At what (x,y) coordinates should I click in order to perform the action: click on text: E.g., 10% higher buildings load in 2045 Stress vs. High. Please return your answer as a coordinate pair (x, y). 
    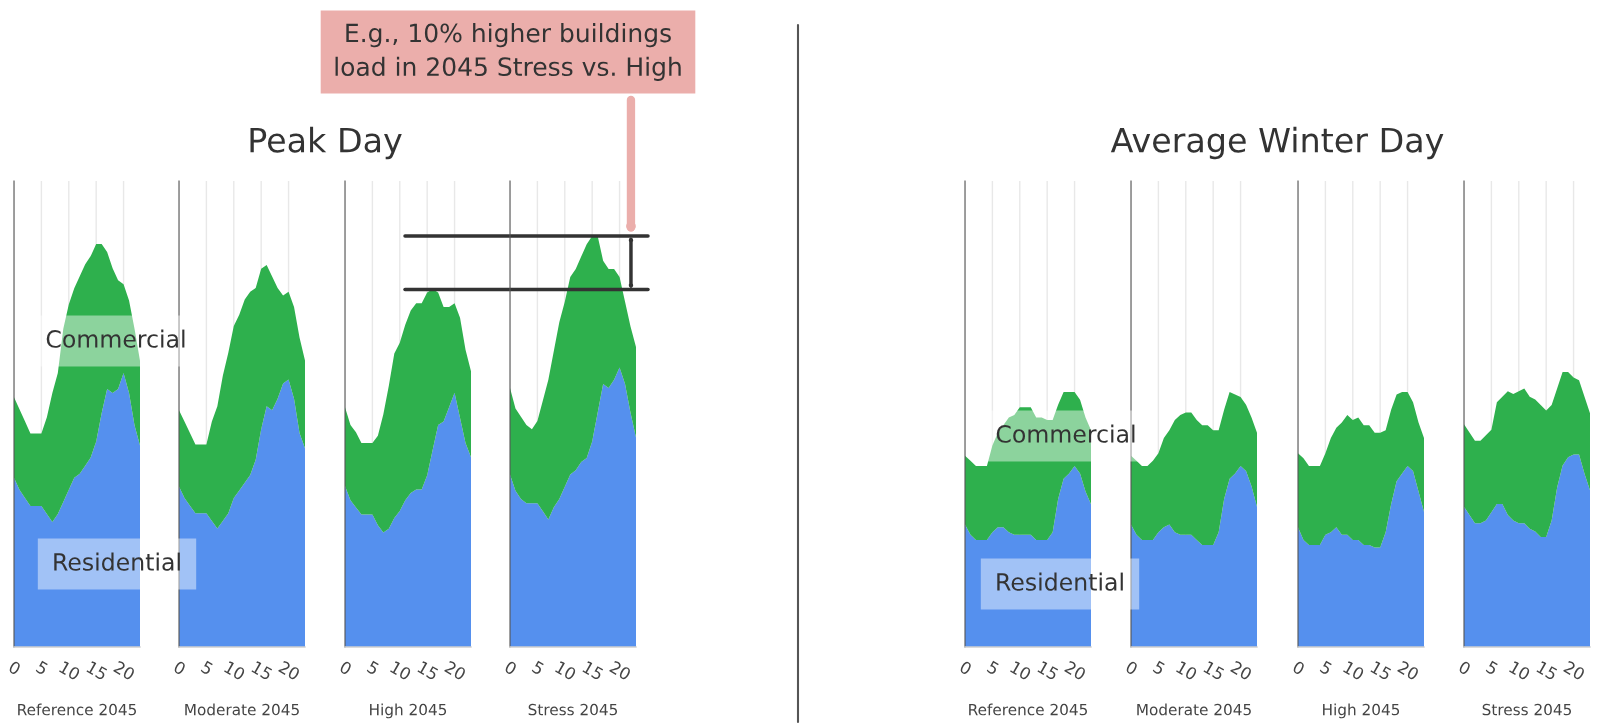
    Looking at the image, I should click on (508, 52).